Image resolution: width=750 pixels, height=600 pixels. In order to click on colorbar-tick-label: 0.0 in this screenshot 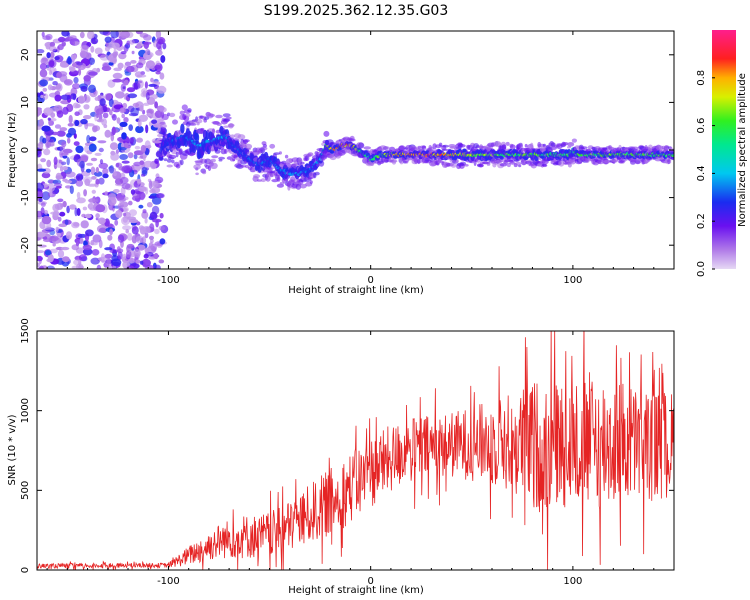, I will do `click(701, 269)`.